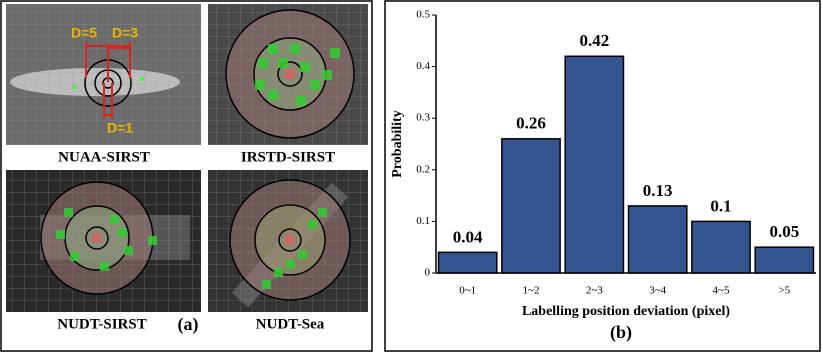  I want to click on x-tick-label: 3~4, so click(657, 291).